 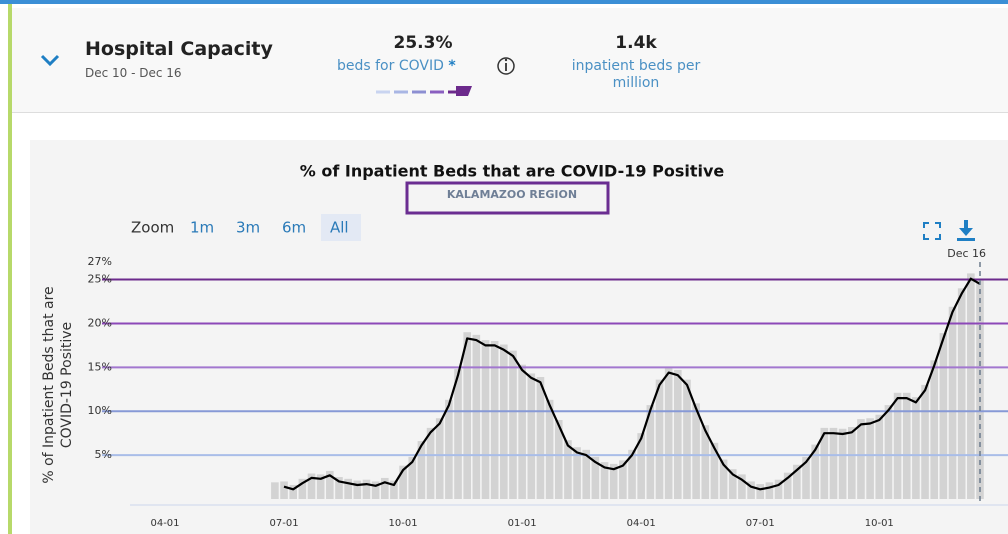 I want to click on y-tick-label: 15%, so click(x=100, y=366).